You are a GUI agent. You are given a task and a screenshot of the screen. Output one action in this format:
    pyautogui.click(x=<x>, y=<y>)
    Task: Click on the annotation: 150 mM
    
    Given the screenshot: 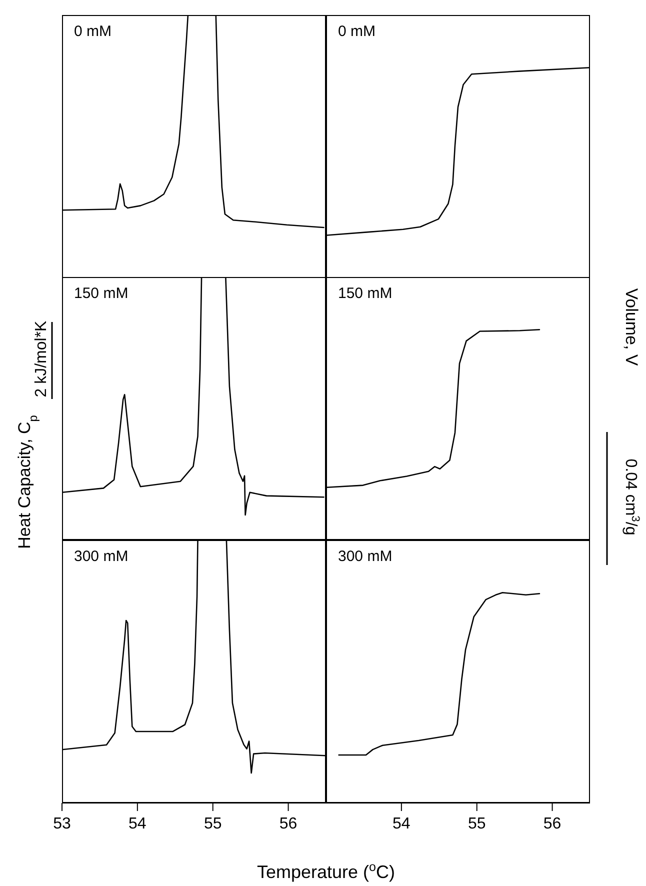 What is the action you would take?
    pyautogui.click(x=101, y=293)
    